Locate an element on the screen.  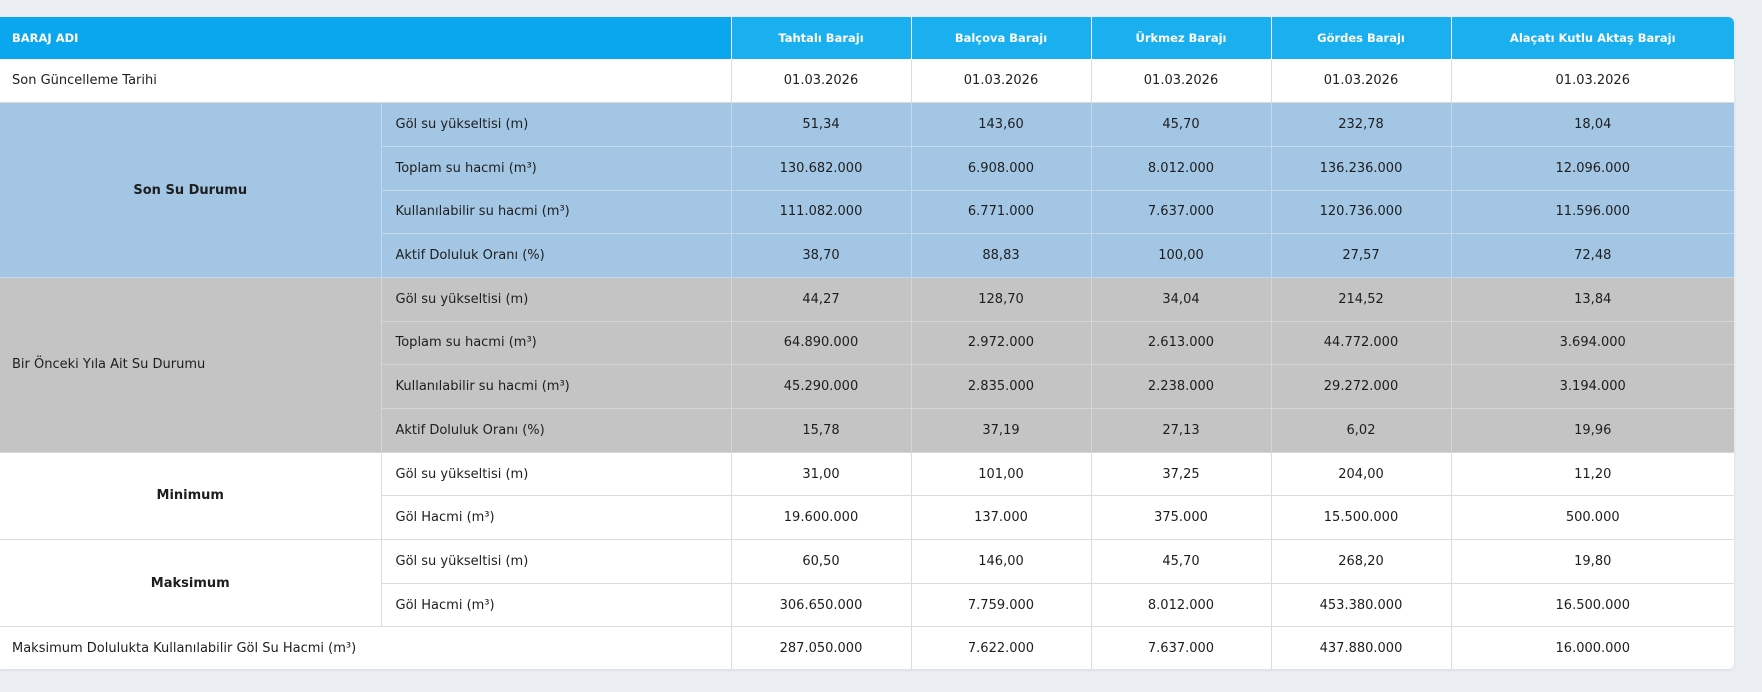
row-label: Kullanılabilir su hacmi (m³) is located at coordinates (556, 386).